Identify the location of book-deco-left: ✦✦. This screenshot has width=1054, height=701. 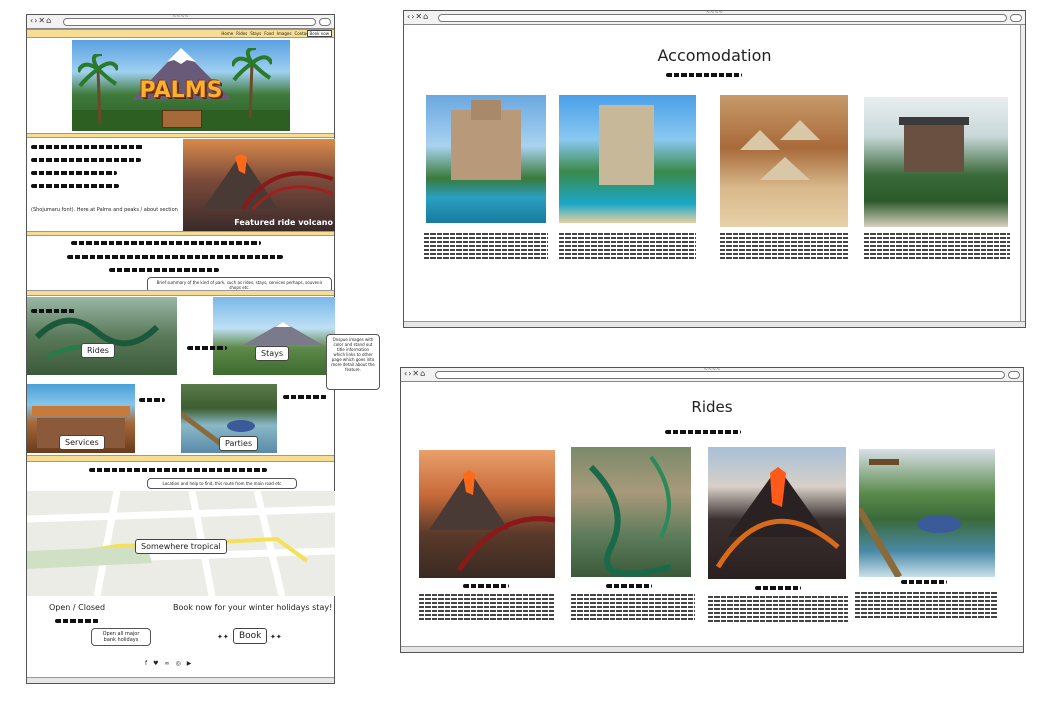
(223, 637).